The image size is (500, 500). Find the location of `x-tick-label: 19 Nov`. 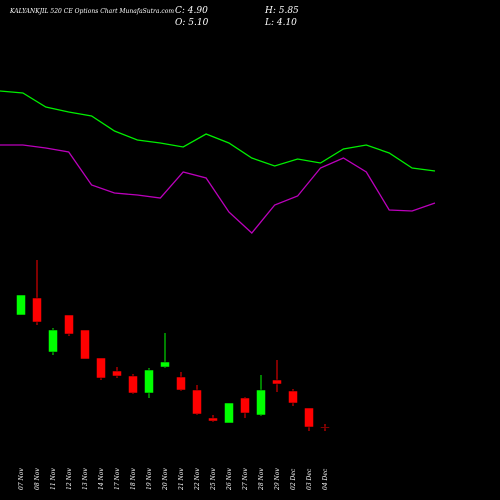

x-tick-label: 19 Nov is located at coordinates (149, 479).